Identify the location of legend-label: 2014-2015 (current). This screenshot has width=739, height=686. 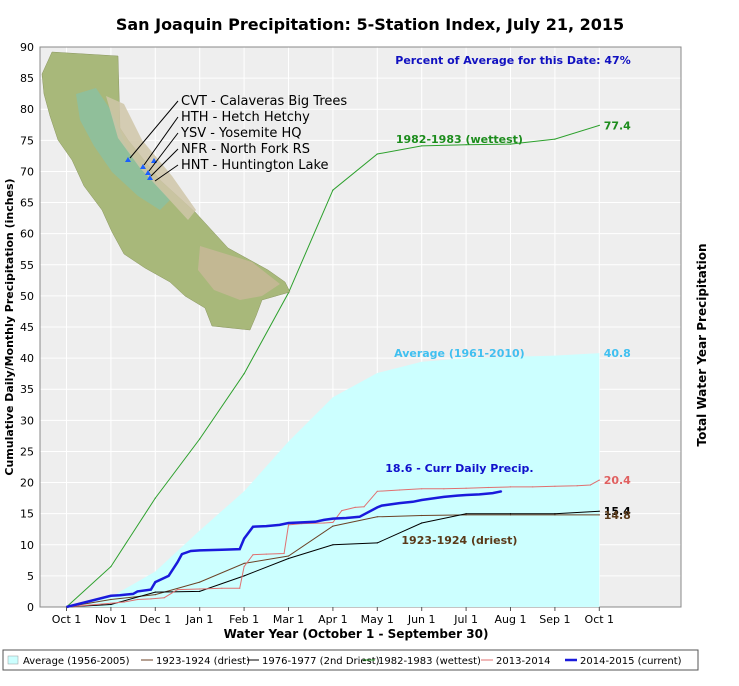
(631, 661).